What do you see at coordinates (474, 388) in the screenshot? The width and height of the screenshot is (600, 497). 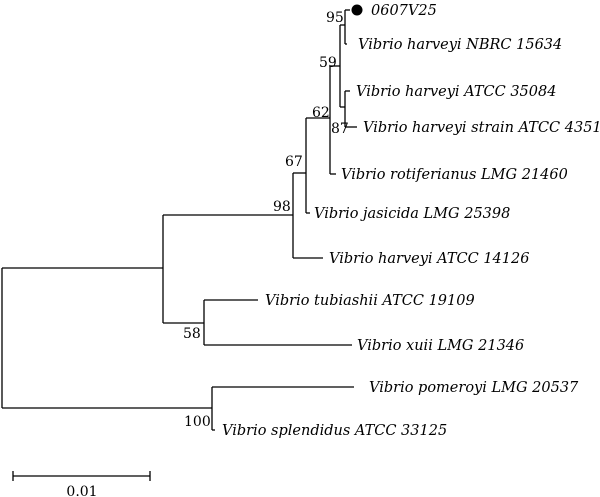 I see `leaf-label: Vibrio pomeroyi LMG 20537` at bounding box center [474, 388].